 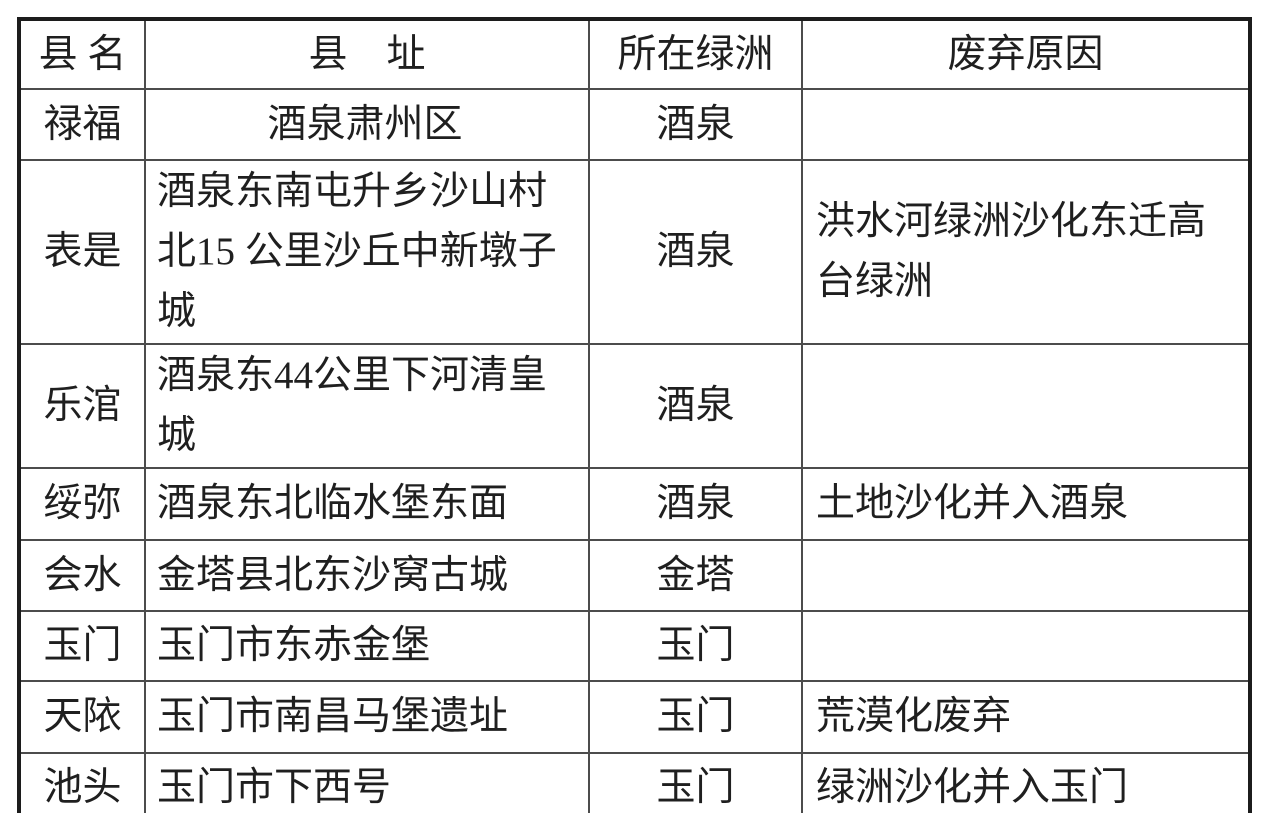 What do you see at coordinates (695, 575) in the screenshot?
I see `oasis-cell: 金塔` at bounding box center [695, 575].